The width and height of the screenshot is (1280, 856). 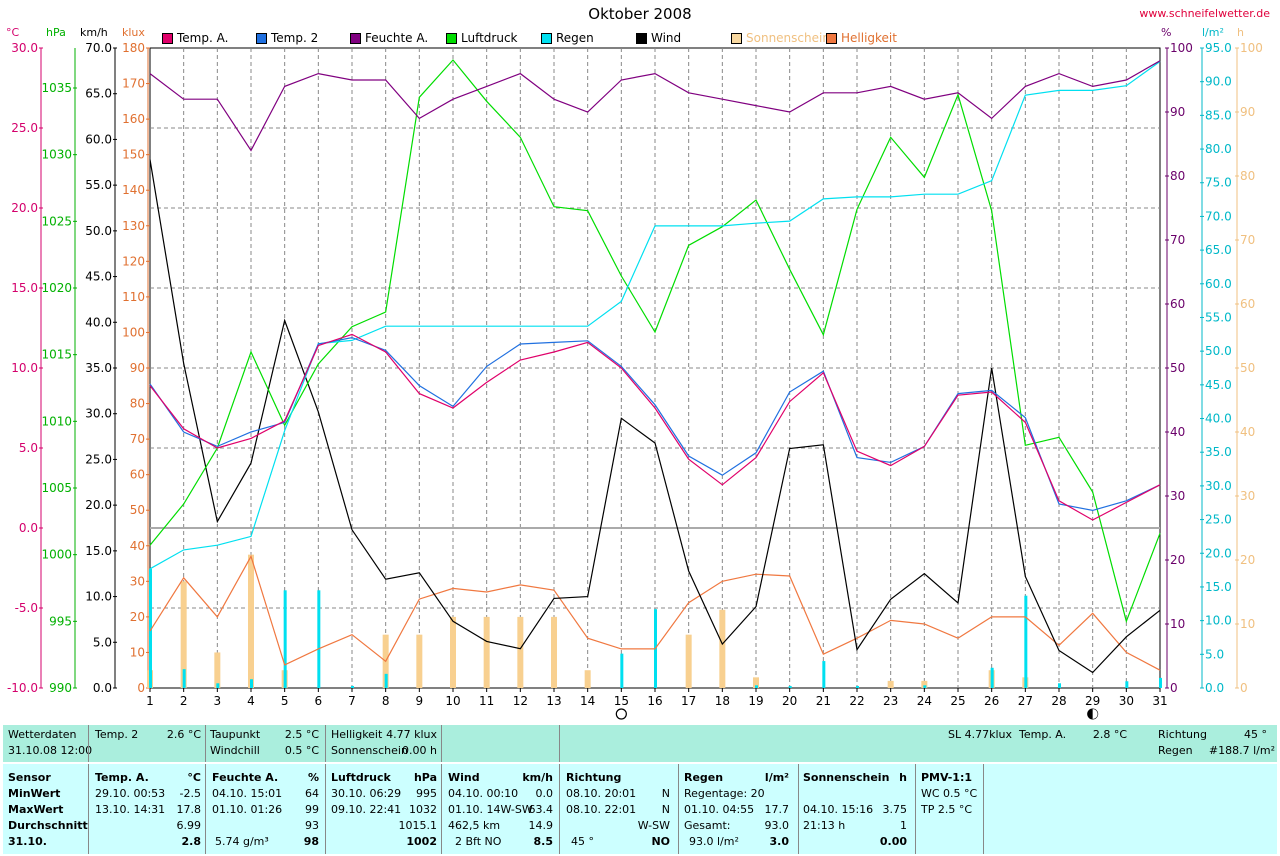 What do you see at coordinates (1218, 419) in the screenshot?
I see `right-axis-tick-label: 40.0` at bounding box center [1218, 419].